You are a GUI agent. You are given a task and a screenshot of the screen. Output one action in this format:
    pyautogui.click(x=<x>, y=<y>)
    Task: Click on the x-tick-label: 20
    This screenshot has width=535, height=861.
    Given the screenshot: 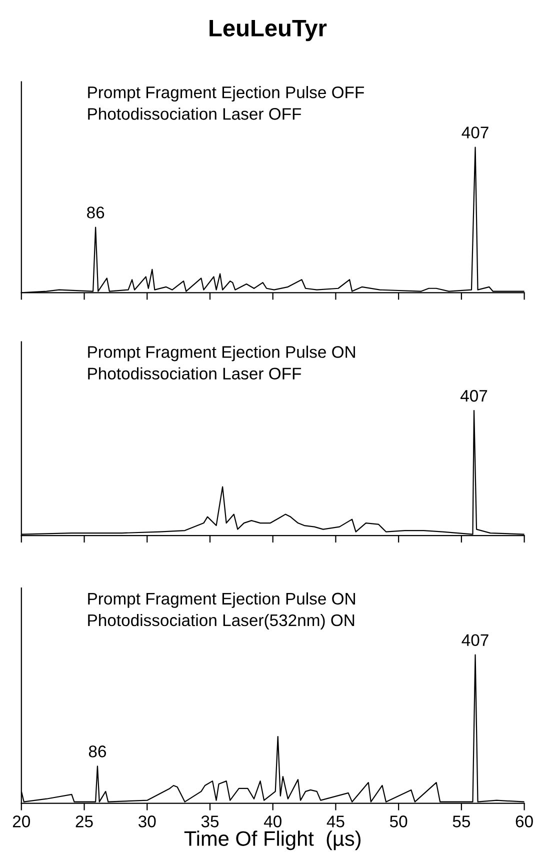 What is the action you would take?
    pyautogui.click(x=21, y=822)
    